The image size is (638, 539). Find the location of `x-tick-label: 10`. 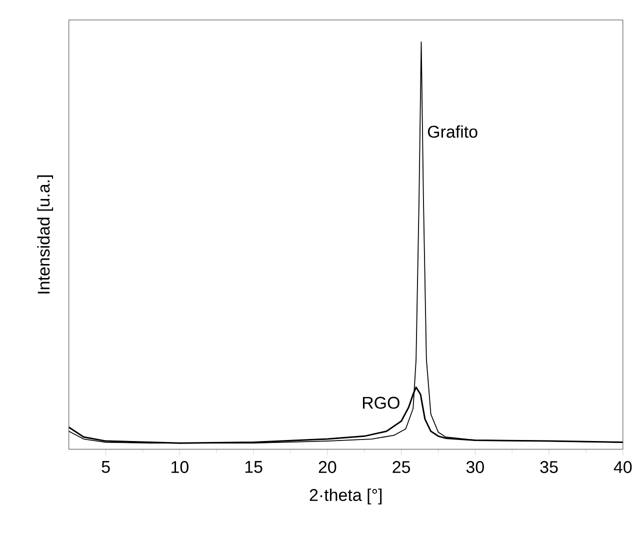

x-tick-label: 10 is located at coordinates (180, 467).